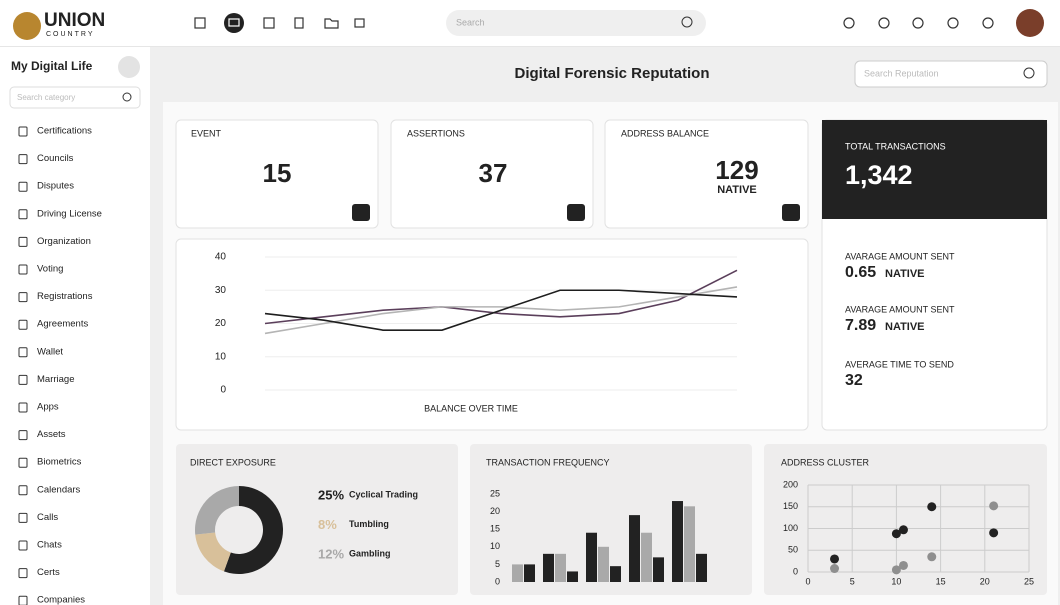  I want to click on avatar, so click(1030, 23).